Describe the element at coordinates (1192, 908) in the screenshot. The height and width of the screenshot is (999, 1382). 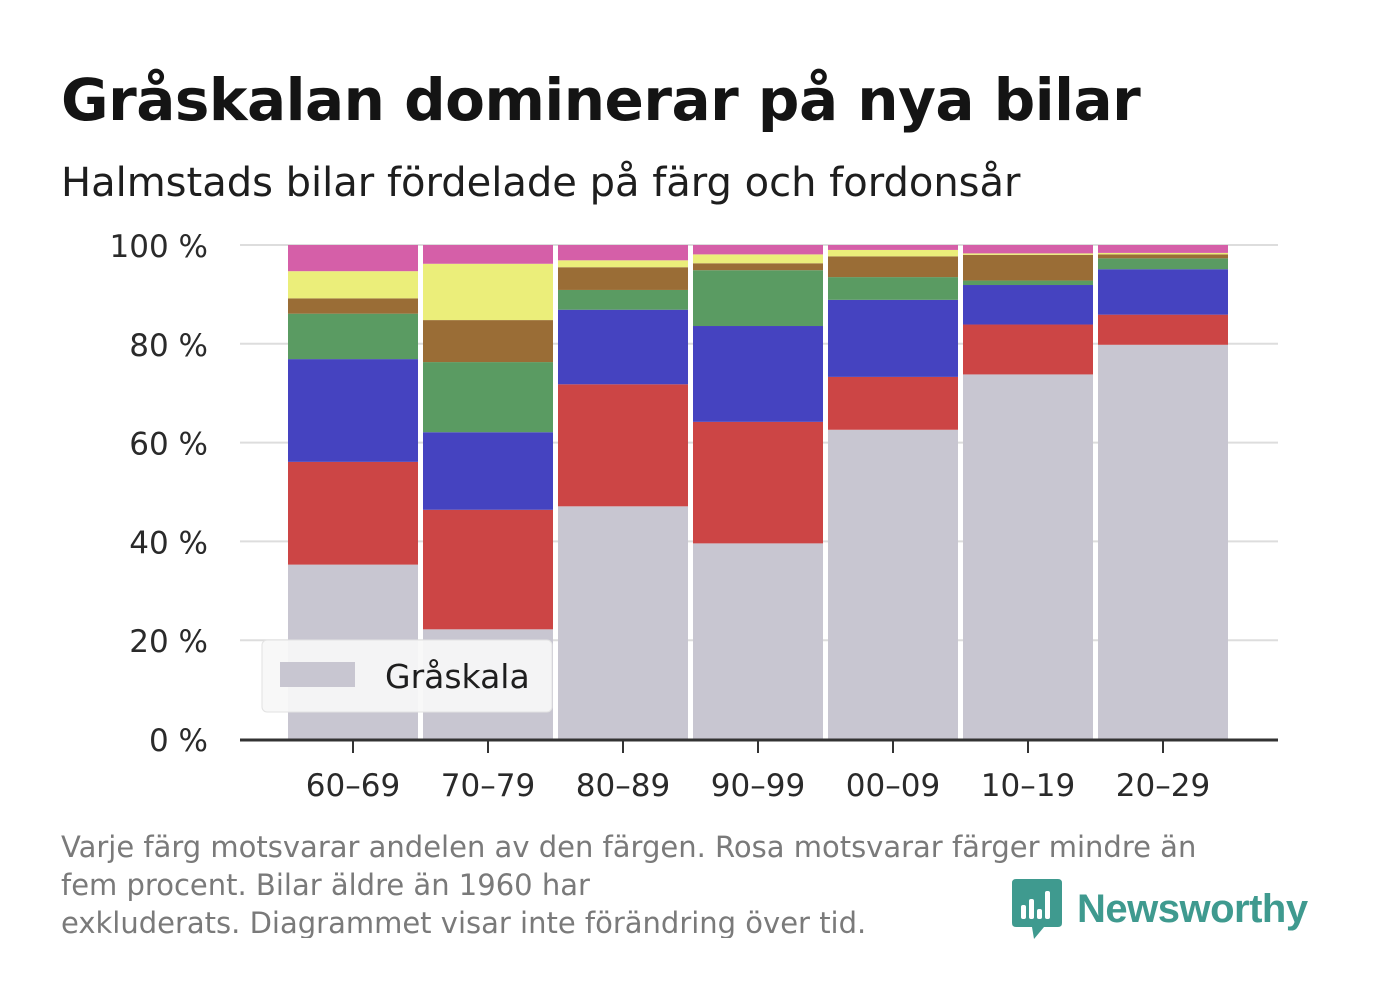
I see `brand-name: Newsworthy` at that location.